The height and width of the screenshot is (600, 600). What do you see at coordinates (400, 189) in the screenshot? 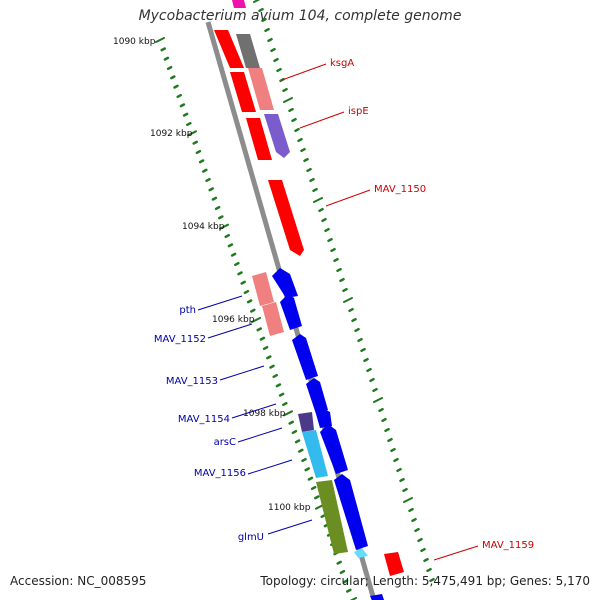
I see `label-MAV_1150: MAV_1150` at bounding box center [400, 189].